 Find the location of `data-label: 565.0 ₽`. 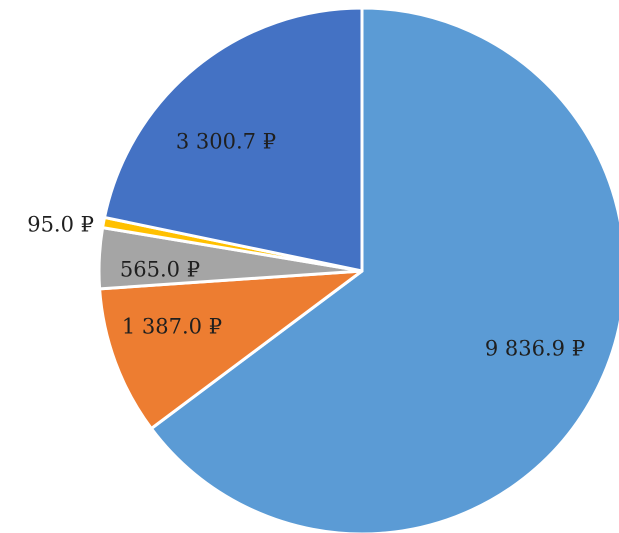

data-label: 565.0 ₽ is located at coordinates (160, 270).